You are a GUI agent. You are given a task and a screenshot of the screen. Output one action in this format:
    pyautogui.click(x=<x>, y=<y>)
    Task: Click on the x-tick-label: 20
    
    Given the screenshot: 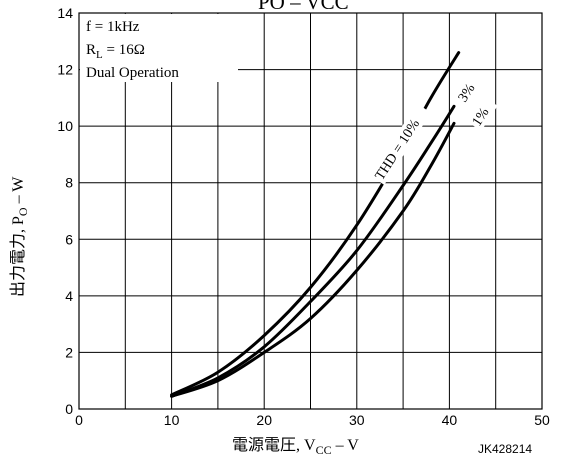 What is the action you would take?
    pyautogui.click(x=264, y=420)
    